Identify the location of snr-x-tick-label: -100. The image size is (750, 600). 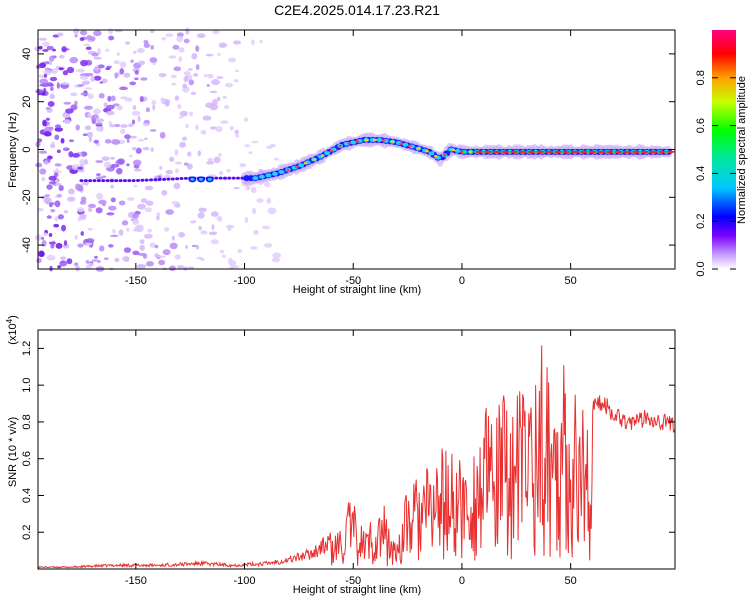
(245, 581).